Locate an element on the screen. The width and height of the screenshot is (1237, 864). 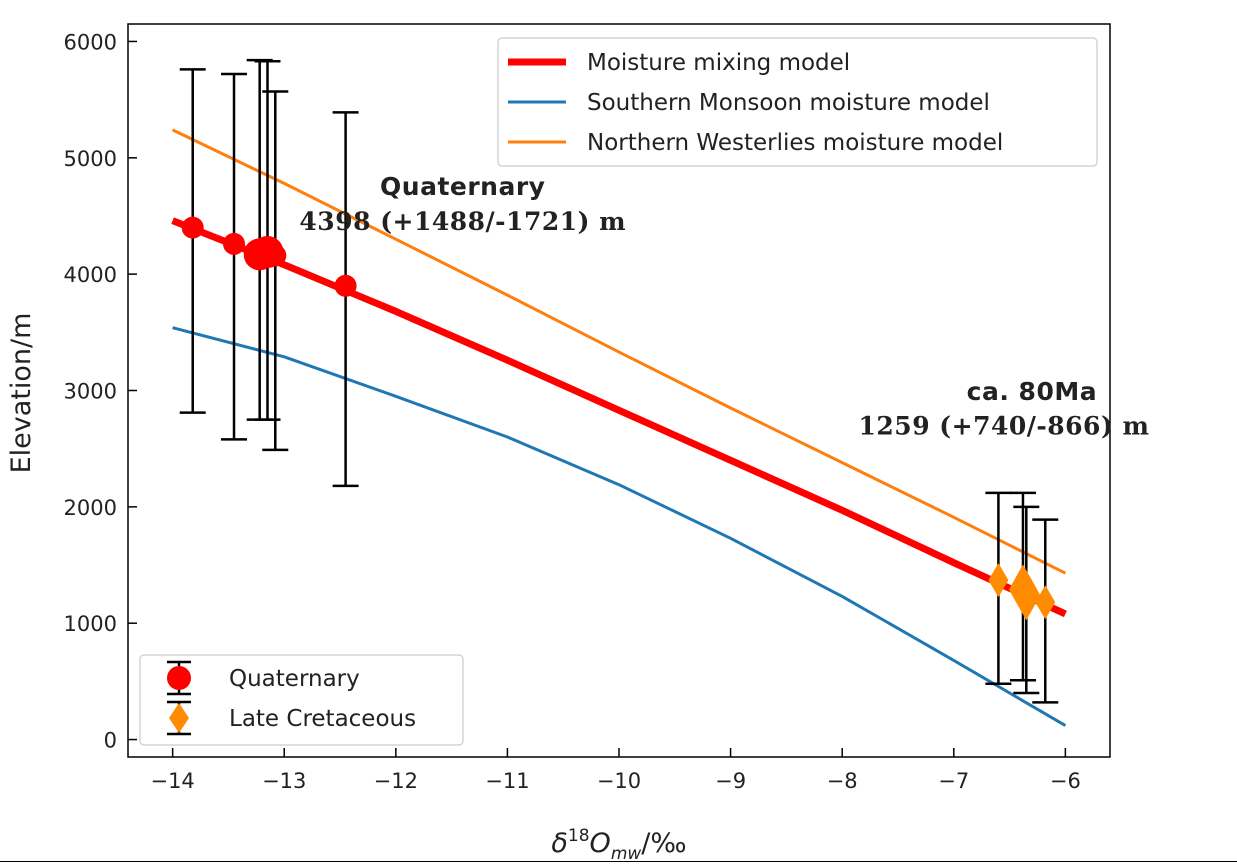
x-tick-label: −8 is located at coordinates (842, 781).